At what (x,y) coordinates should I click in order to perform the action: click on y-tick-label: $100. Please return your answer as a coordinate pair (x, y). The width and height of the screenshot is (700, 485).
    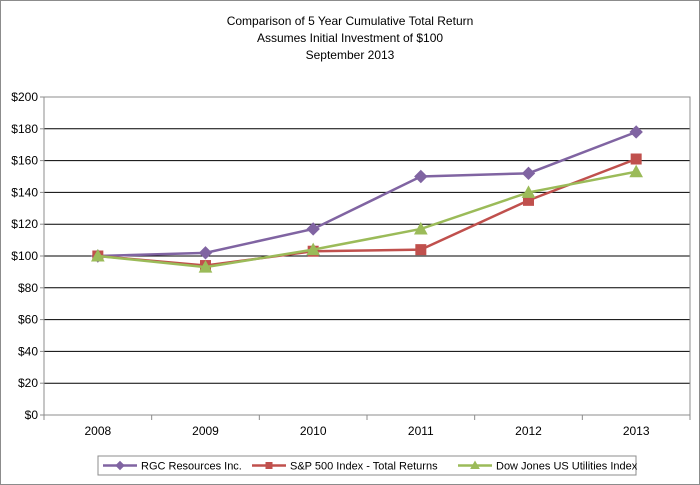
    Looking at the image, I should click on (24, 256).